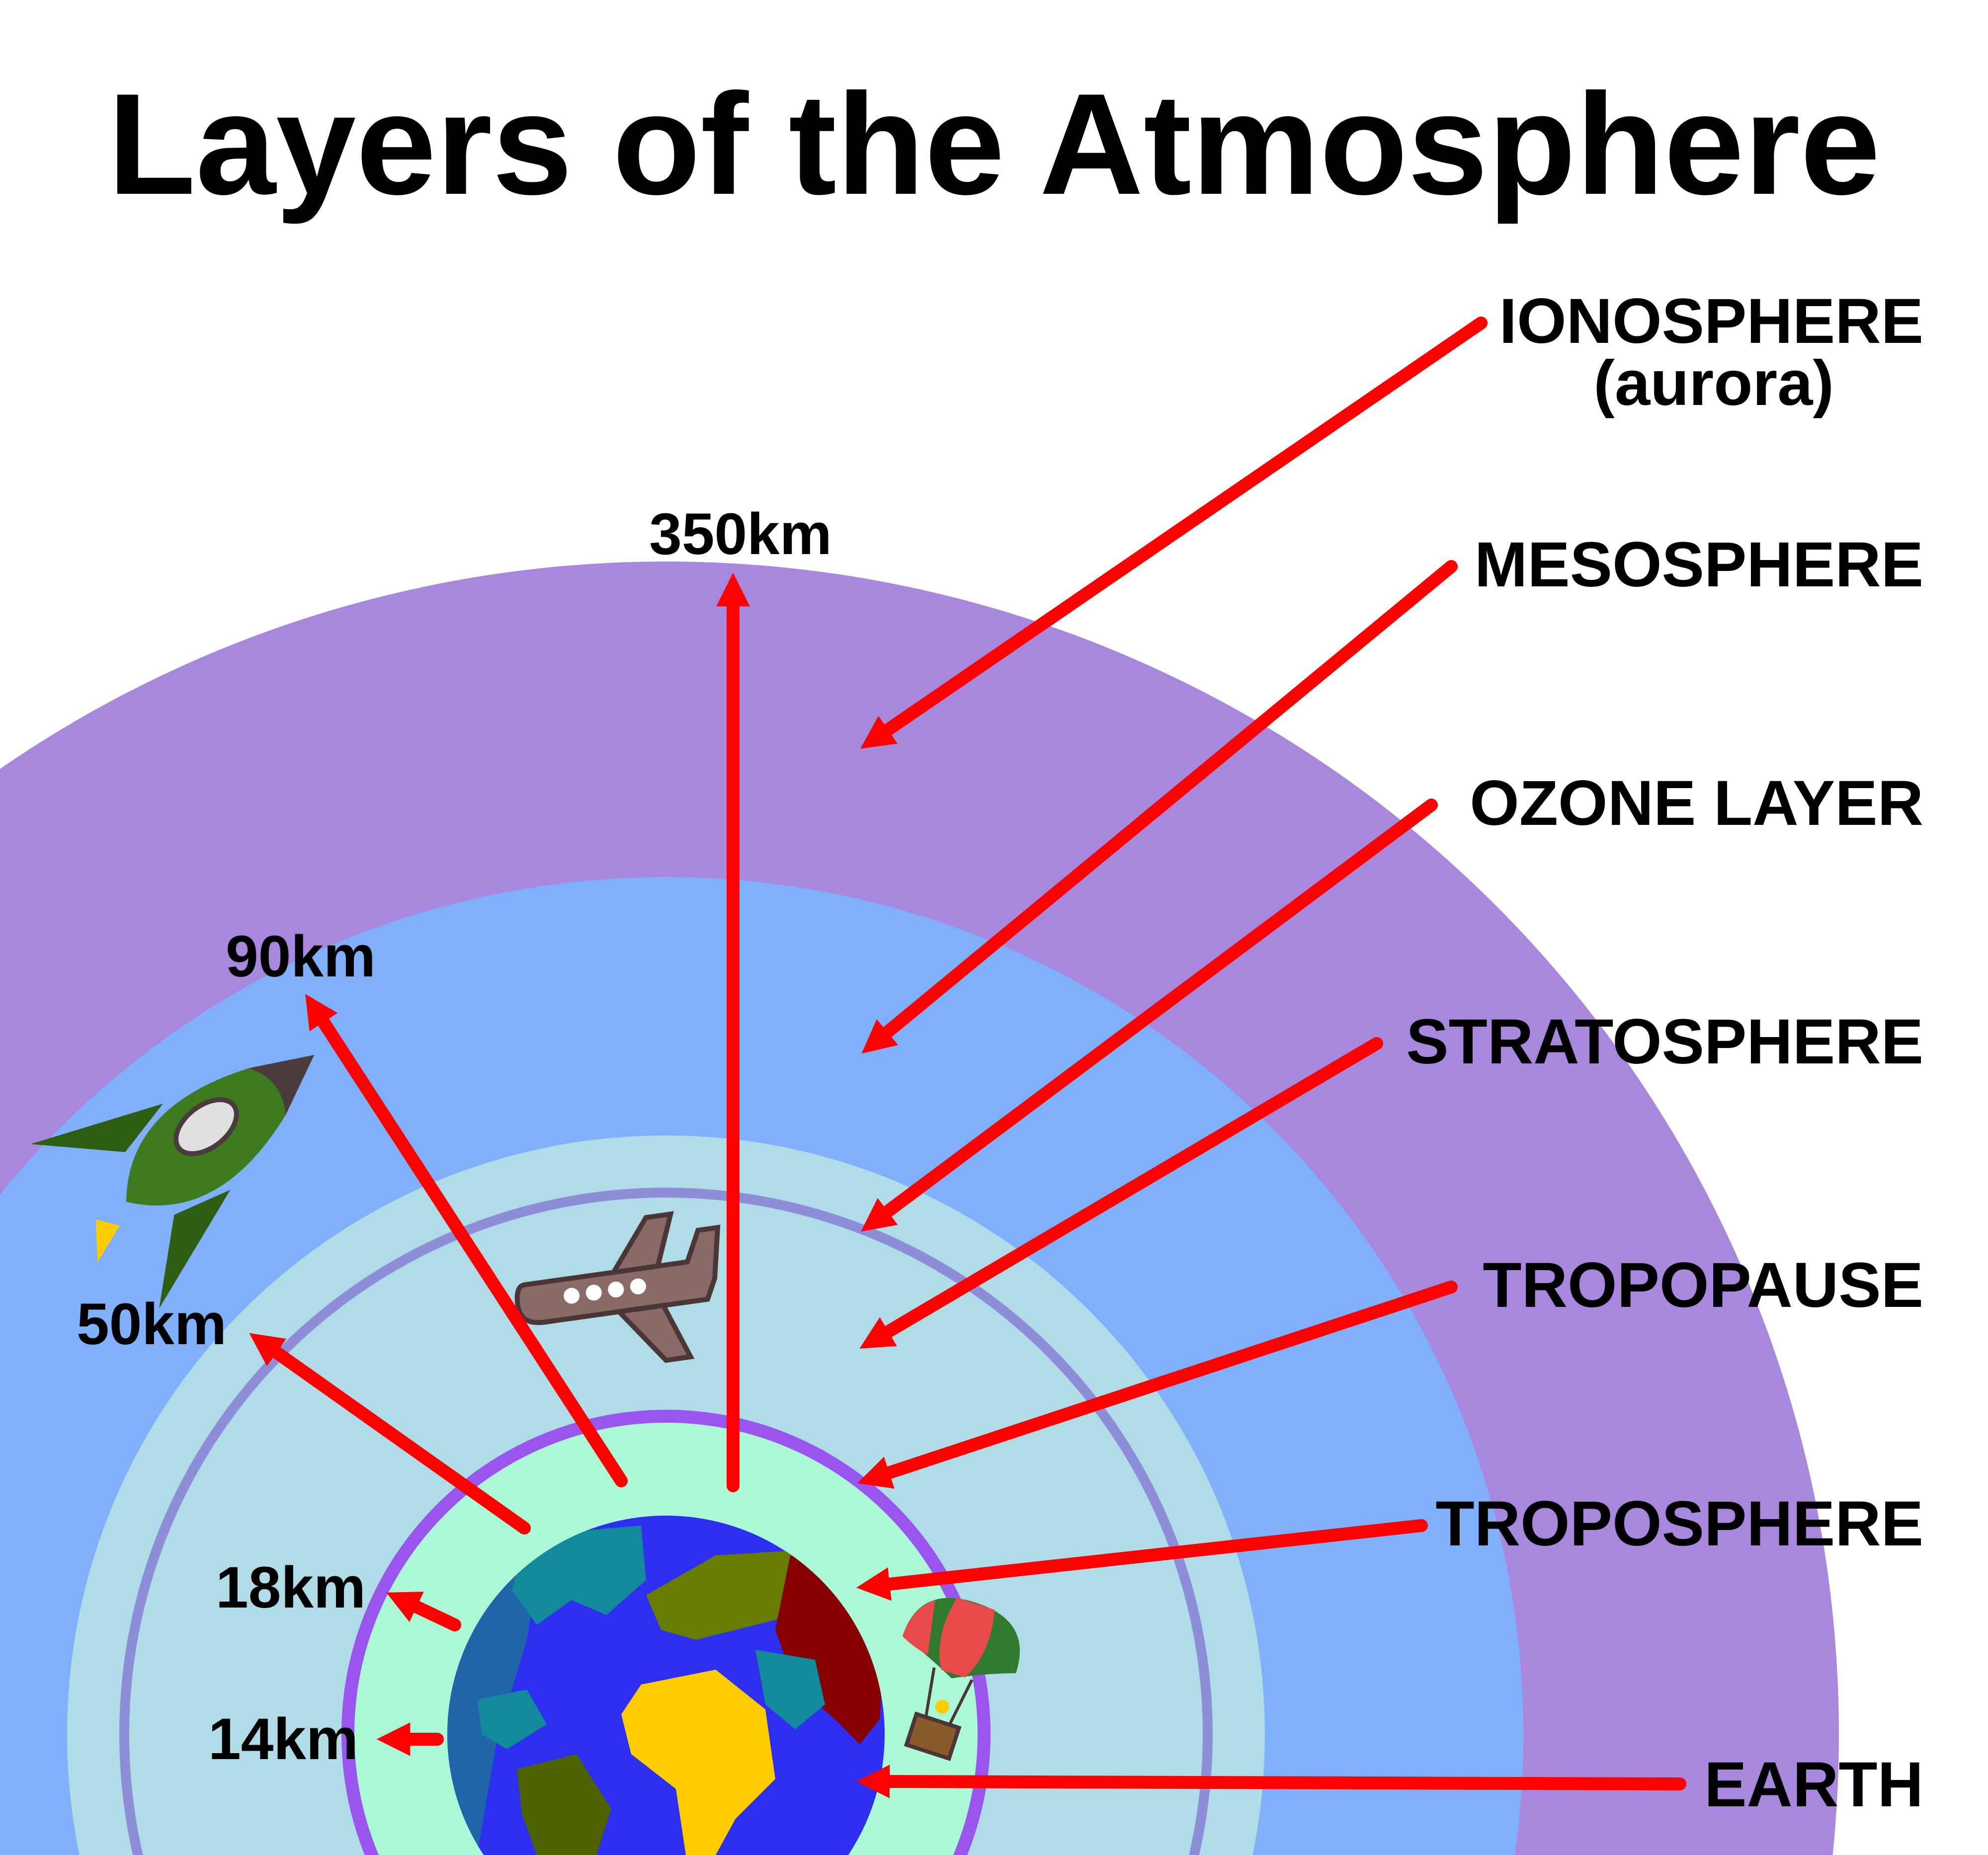 This screenshot has height=1855, width=1988. I want to click on diagram-title: Layers of the Atmosphere, so click(994, 144).